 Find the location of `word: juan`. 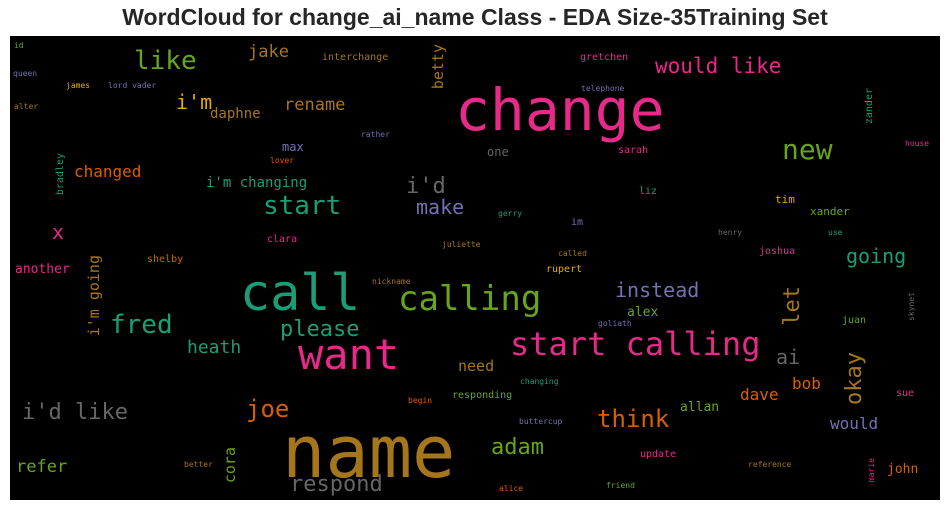

word: juan is located at coordinates (854, 320).